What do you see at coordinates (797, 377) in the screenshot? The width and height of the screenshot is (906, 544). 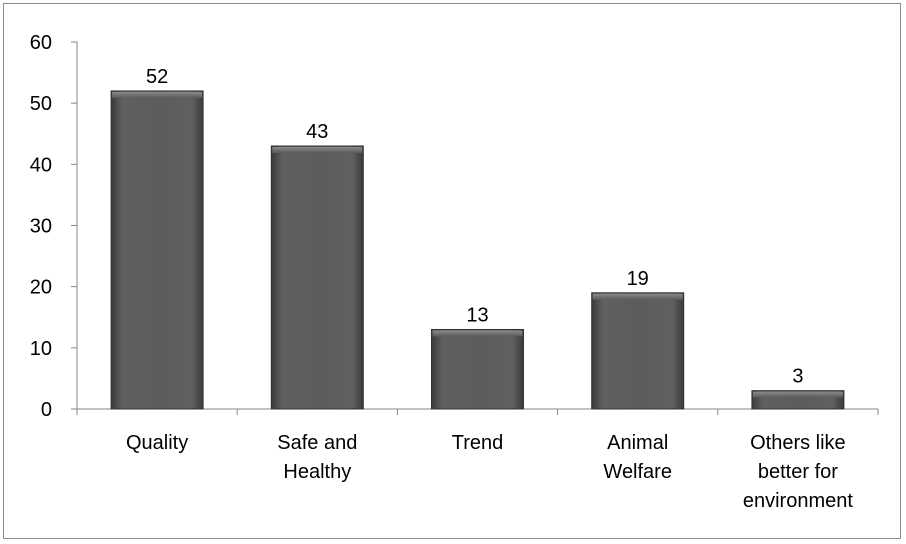 I see `data-label: 3` at bounding box center [797, 377].